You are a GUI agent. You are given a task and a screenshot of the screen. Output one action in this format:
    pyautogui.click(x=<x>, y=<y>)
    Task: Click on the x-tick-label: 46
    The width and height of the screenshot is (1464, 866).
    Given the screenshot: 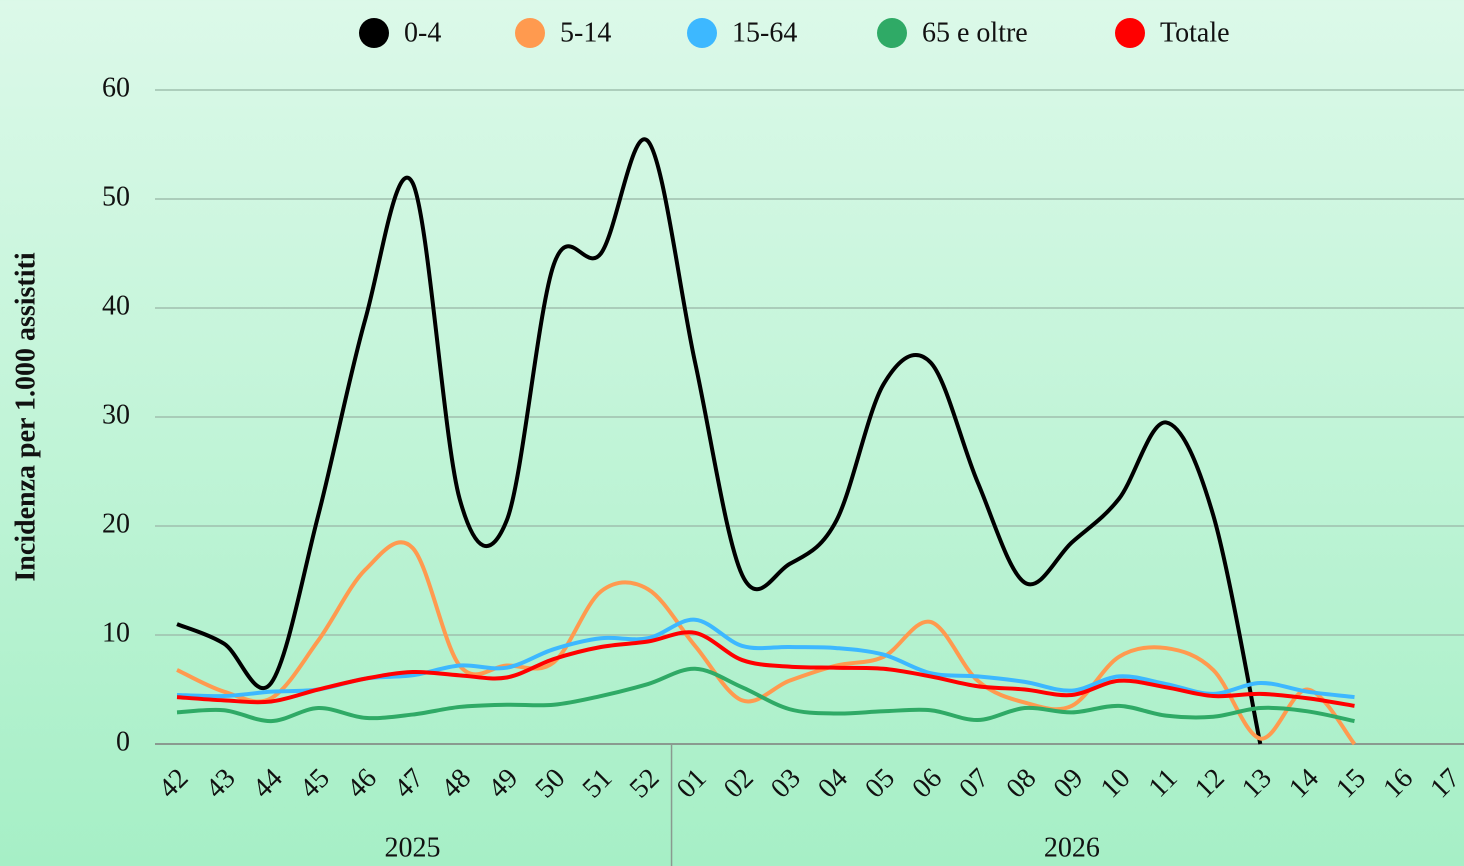 What is the action you would take?
    pyautogui.click(x=362, y=784)
    